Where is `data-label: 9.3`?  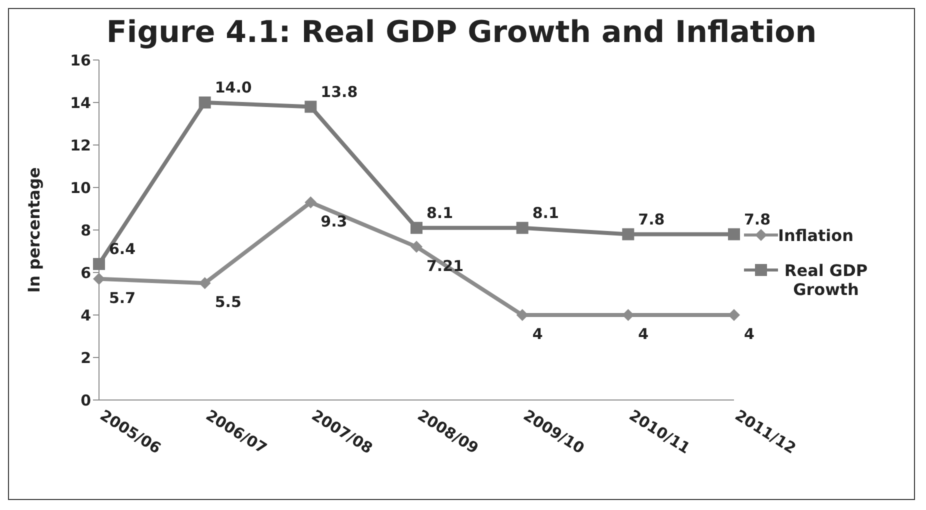
data-label: 9.3 is located at coordinates (334, 221).